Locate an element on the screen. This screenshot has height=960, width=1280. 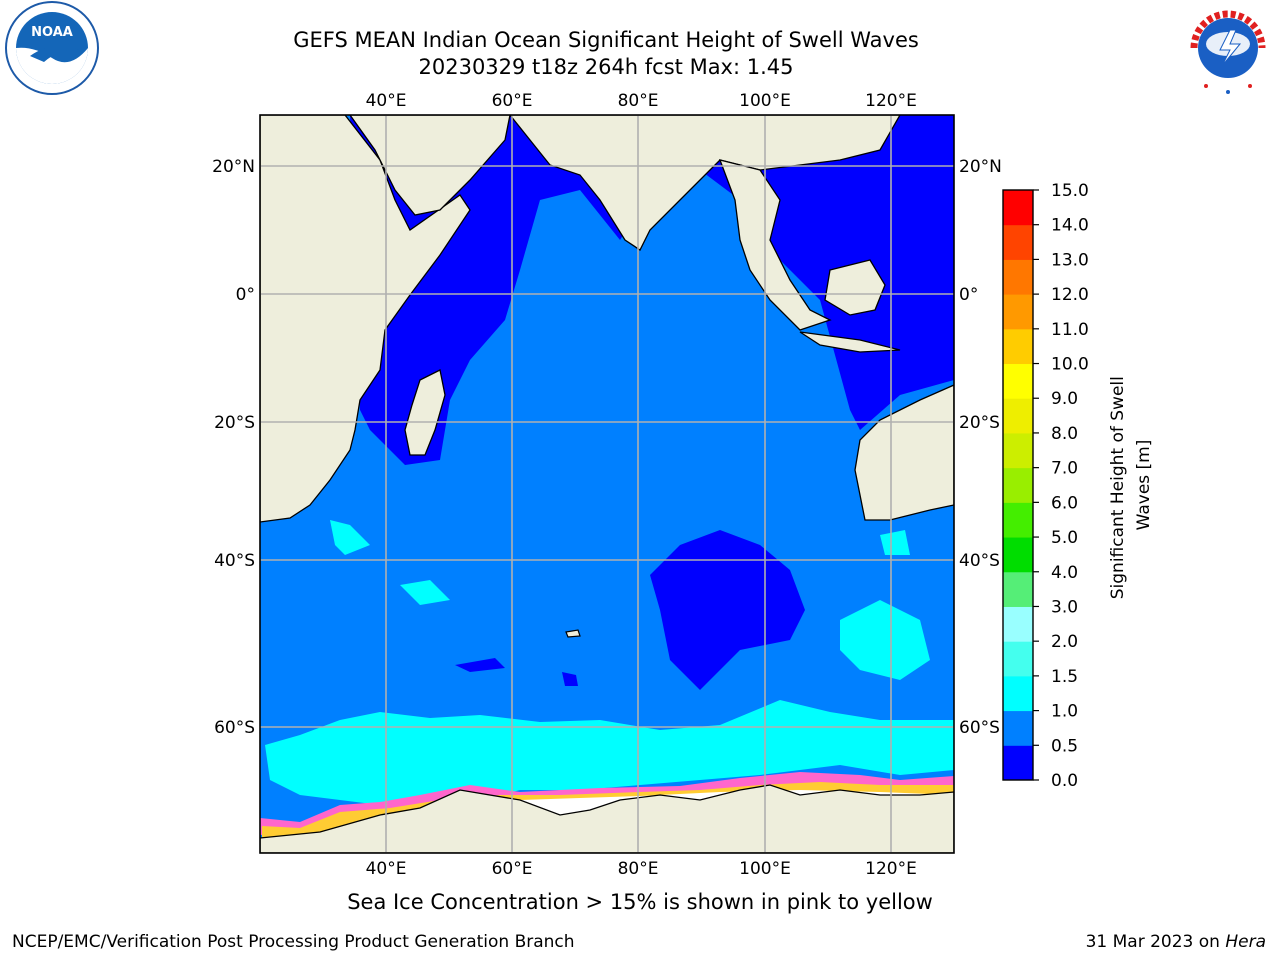
lon-labels-top: 40°E 60°E 80°E 100°E 120°E is located at coordinates (641, 101).